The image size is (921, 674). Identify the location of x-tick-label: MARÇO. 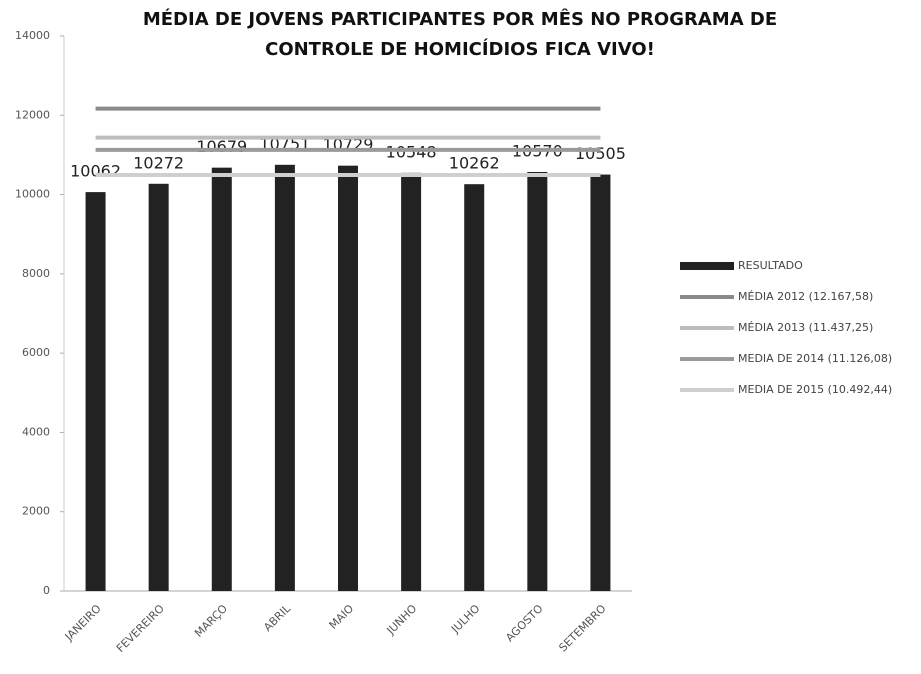
(211, 621).